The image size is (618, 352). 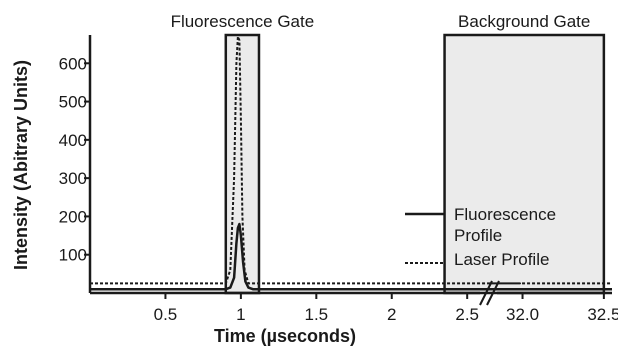 I want to click on y-tick-label-600: 600, so click(x=73, y=63).